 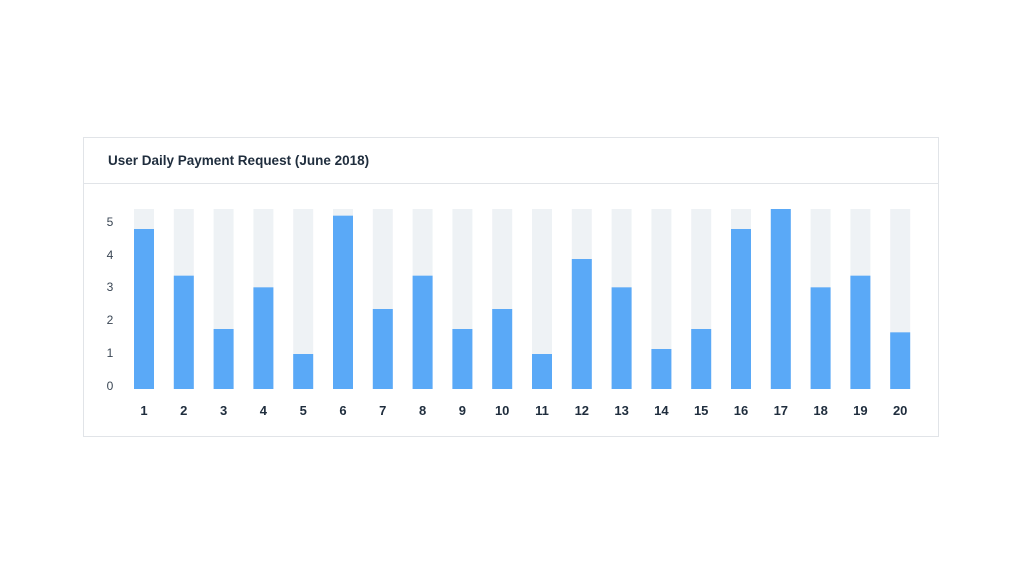 What do you see at coordinates (342, 410) in the screenshot?
I see `x-tick-label: 6` at bounding box center [342, 410].